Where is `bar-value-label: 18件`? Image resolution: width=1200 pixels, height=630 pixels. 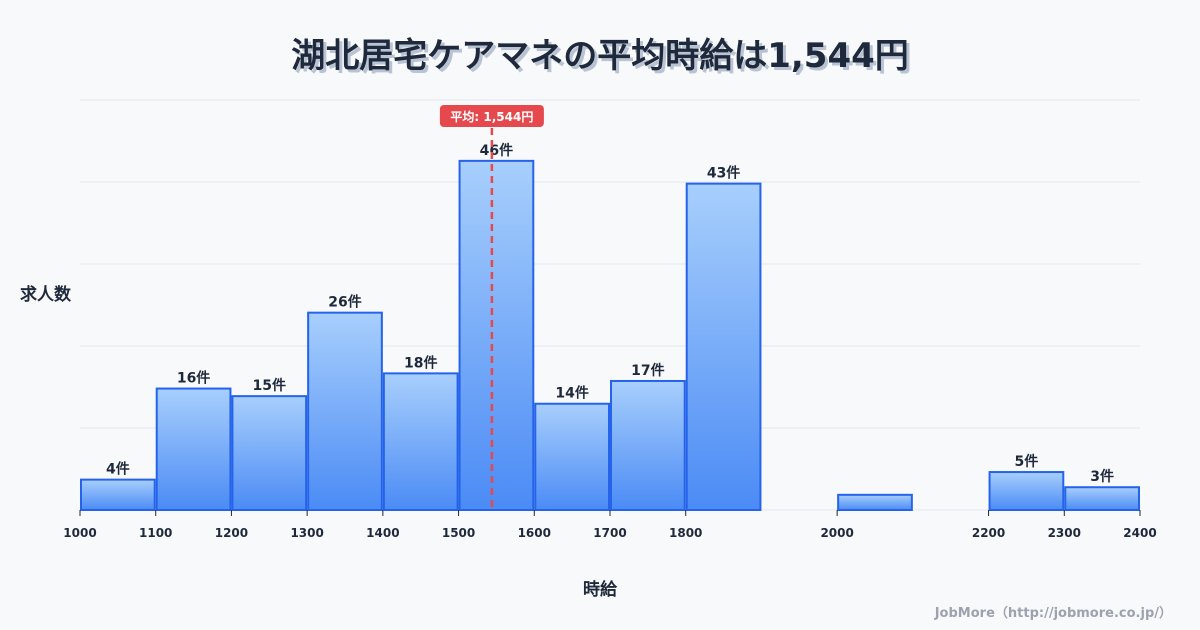 bar-value-label: 18件 is located at coordinates (420, 362).